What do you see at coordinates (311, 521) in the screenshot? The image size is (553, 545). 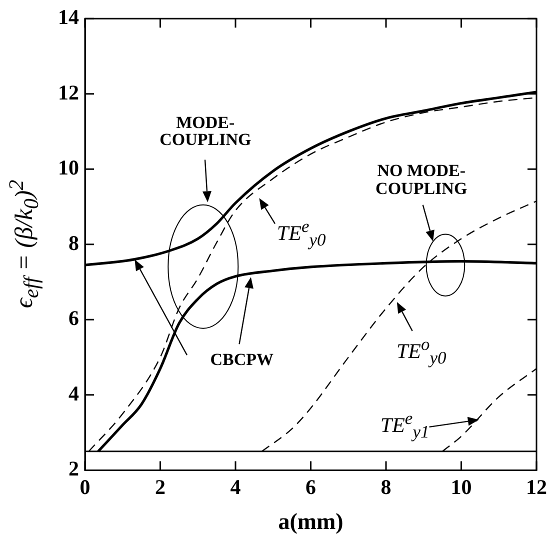 I see `x-axis-title: a(mm)` at bounding box center [311, 521].